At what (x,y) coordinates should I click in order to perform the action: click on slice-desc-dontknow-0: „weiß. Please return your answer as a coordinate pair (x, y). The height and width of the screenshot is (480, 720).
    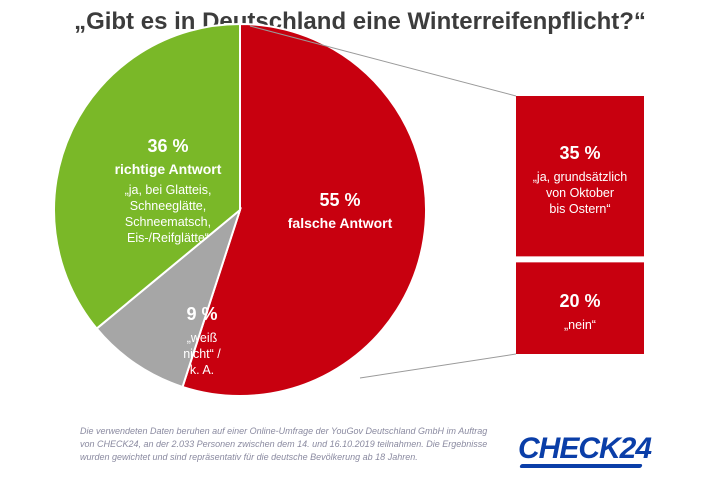
    Looking at the image, I should click on (202, 338).